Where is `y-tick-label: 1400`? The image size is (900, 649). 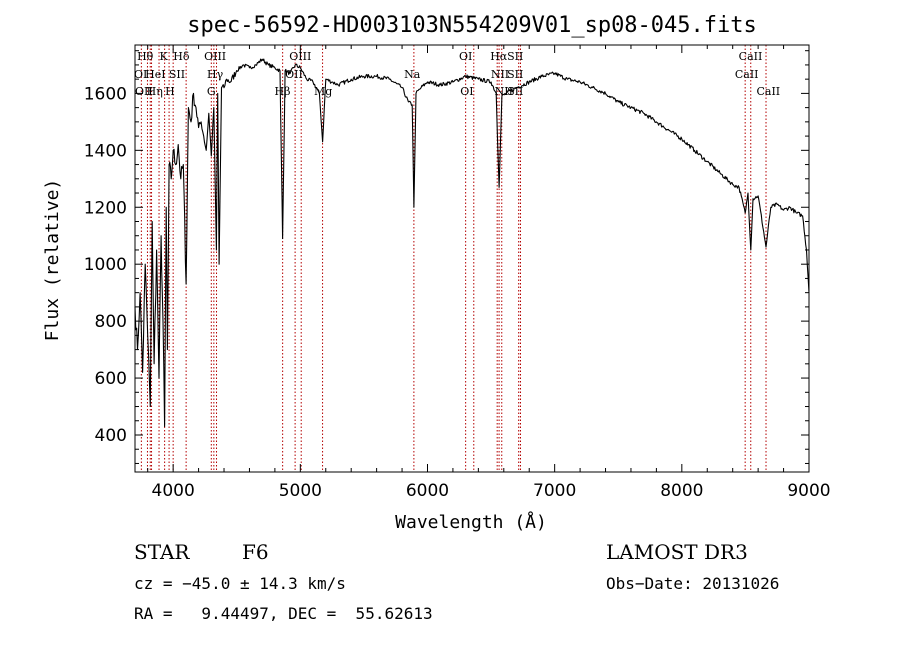 y-tick-label: 1400 is located at coordinates (105, 151).